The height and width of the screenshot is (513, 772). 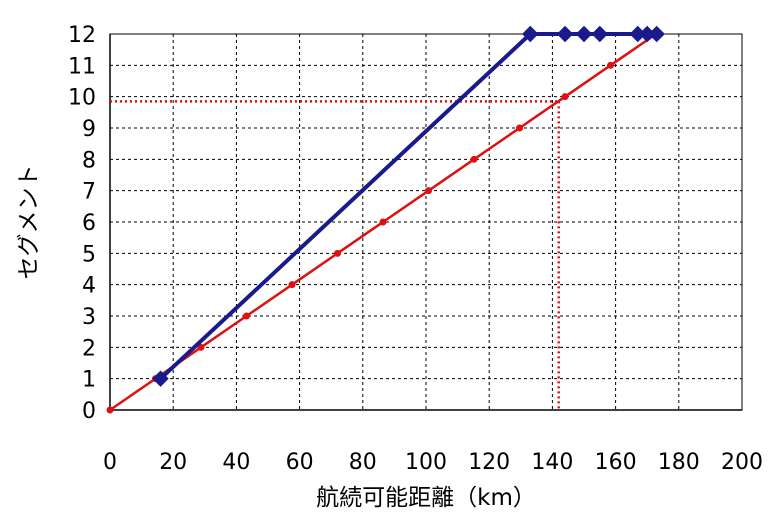 I want to click on y-tick-label: 1, so click(x=89, y=380).